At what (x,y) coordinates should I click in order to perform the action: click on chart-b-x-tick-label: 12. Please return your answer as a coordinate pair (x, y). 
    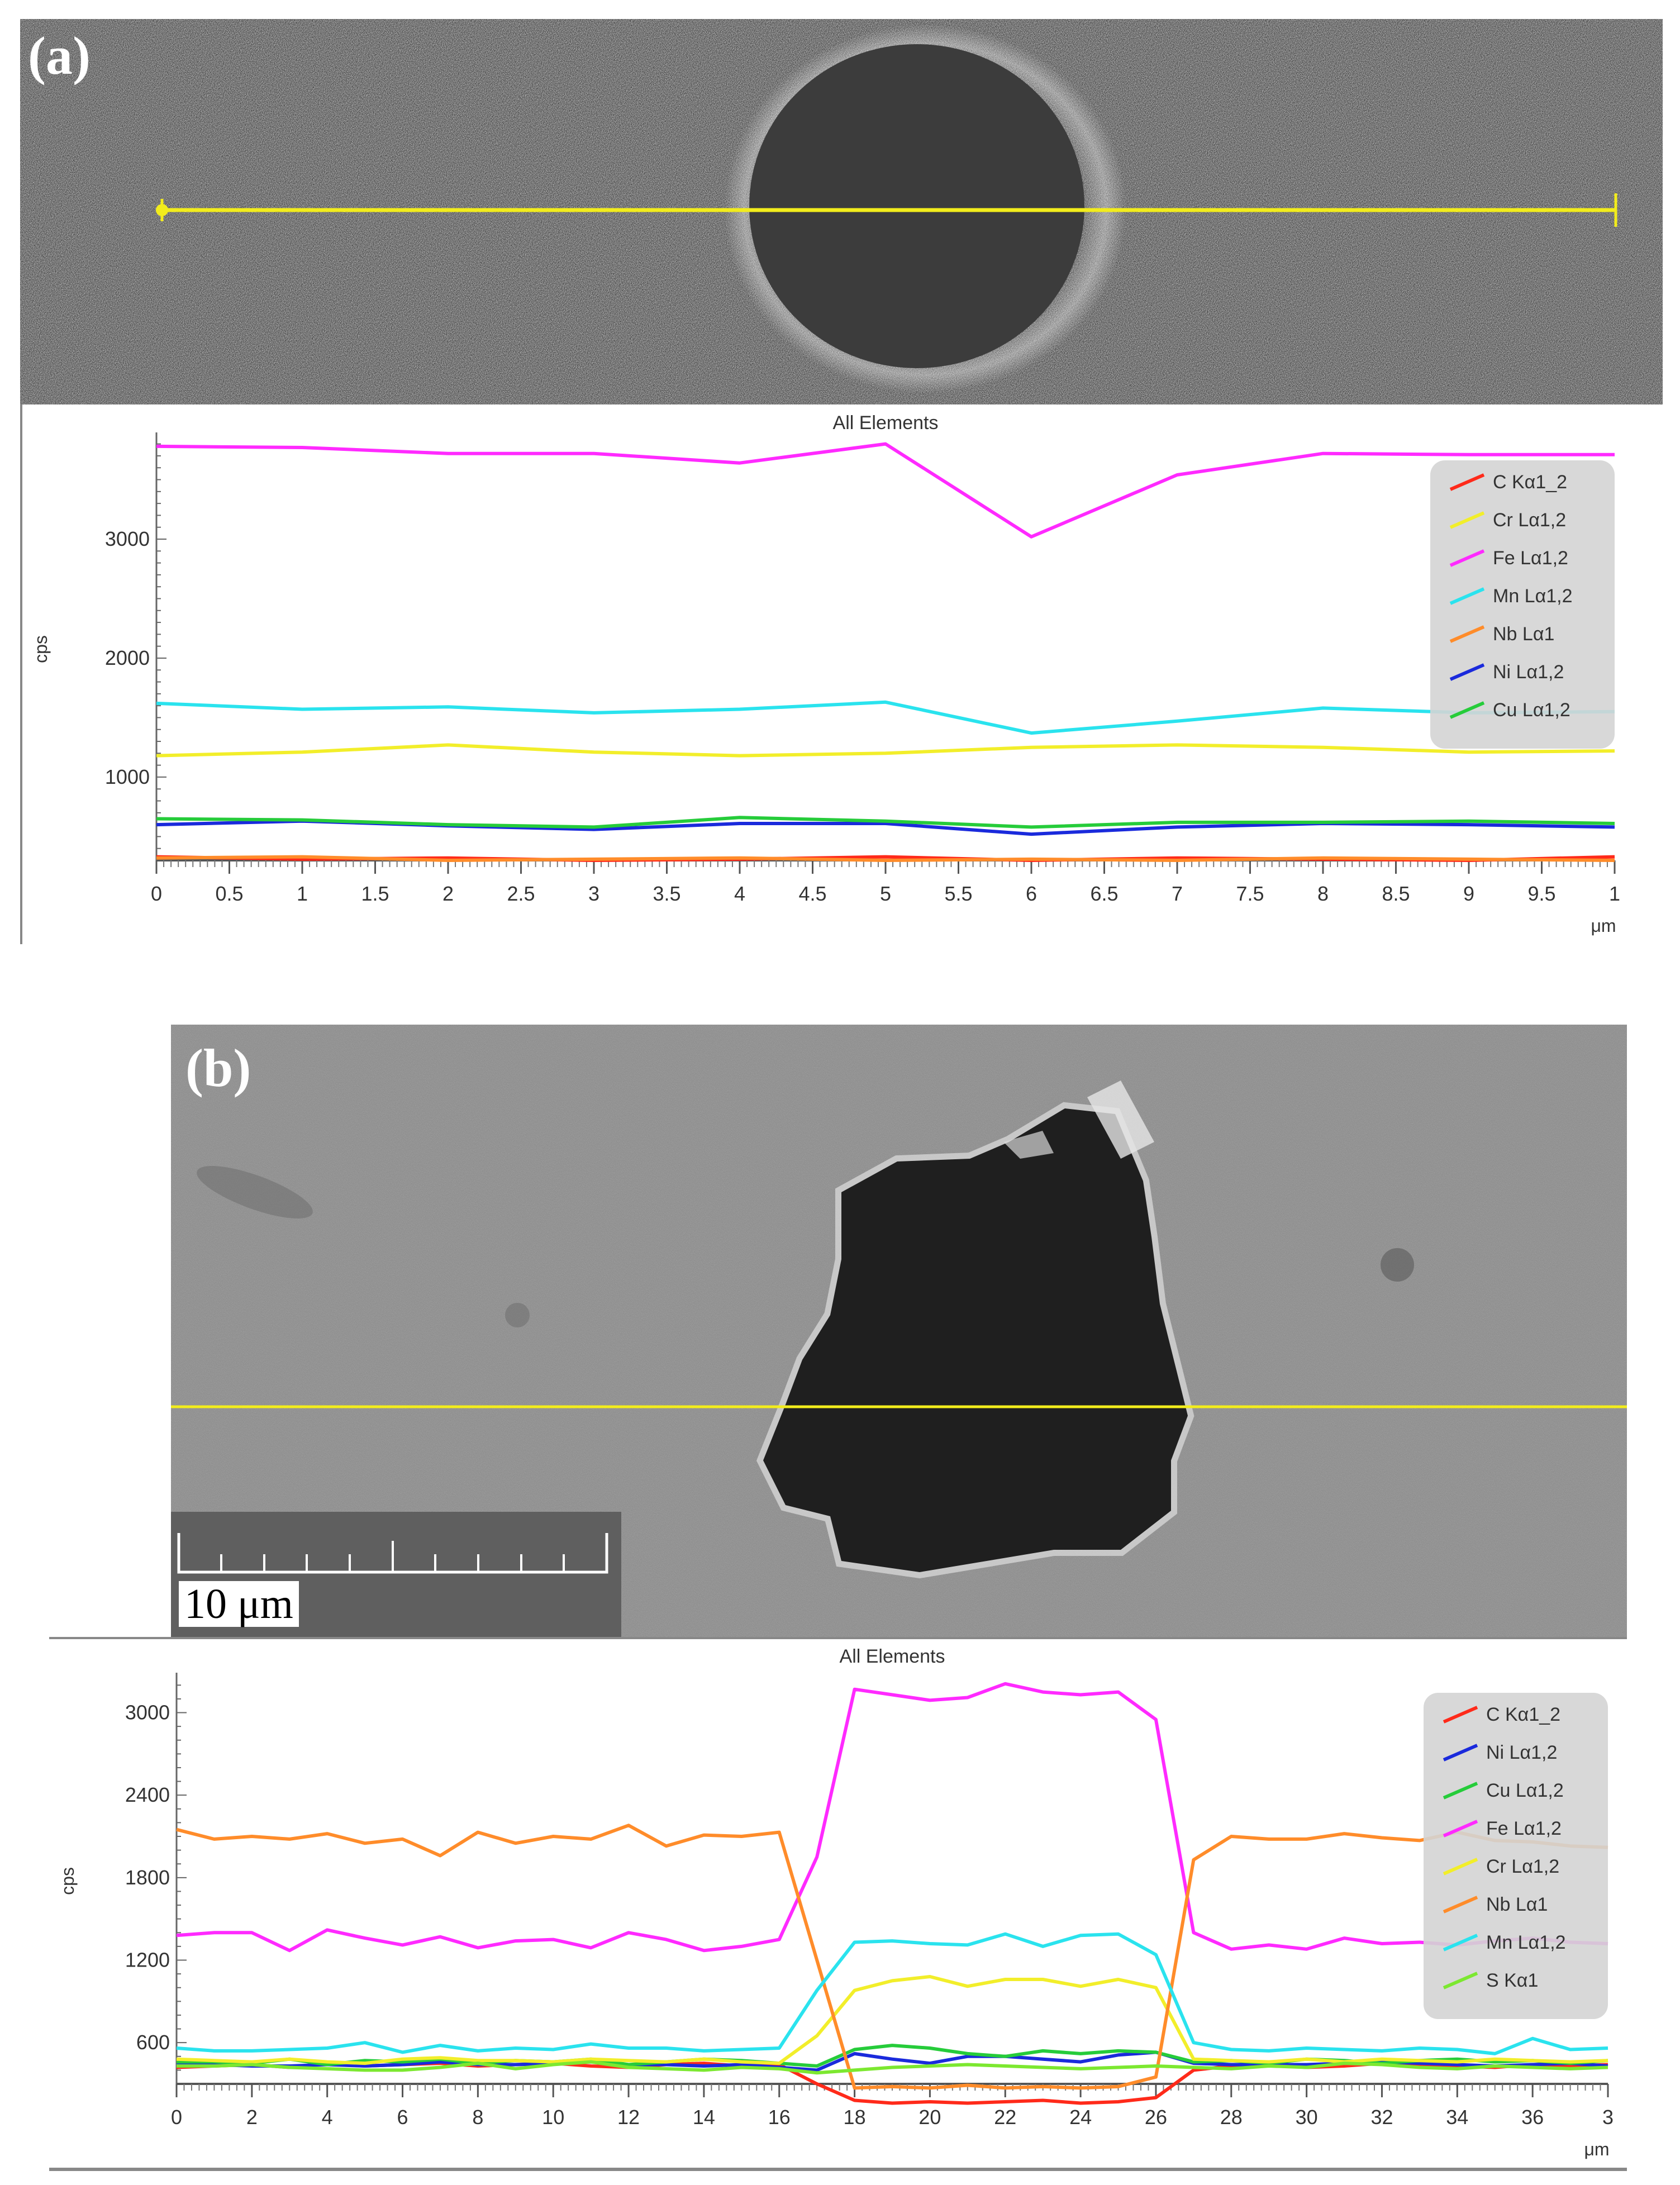
    Looking at the image, I should click on (628, 2117).